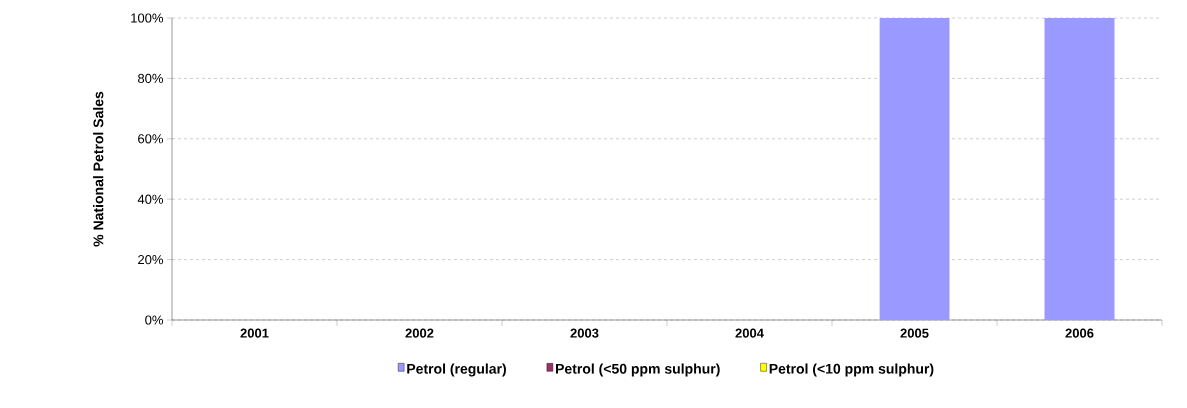  I want to click on y-tick-label: 100%, so click(147, 18).